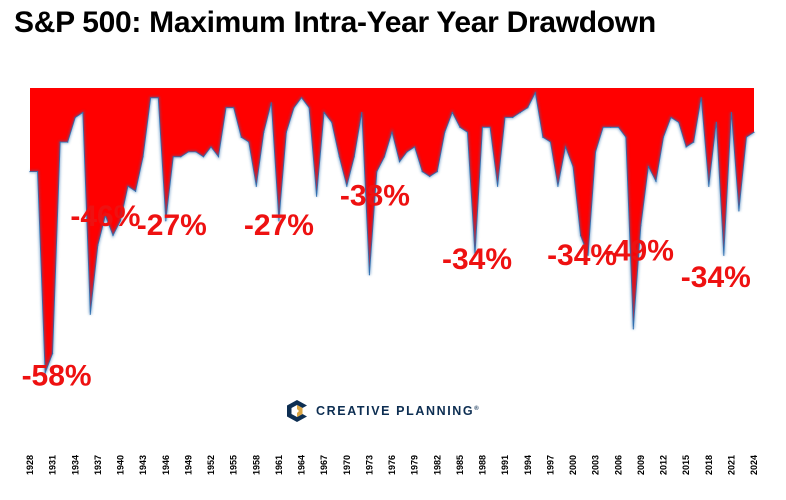 The height and width of the screenshot is (500, 786). What do you see at coordinates (663, 137) in the screenshot?
I see `data-point-2012` at bounding box center [663, 137].